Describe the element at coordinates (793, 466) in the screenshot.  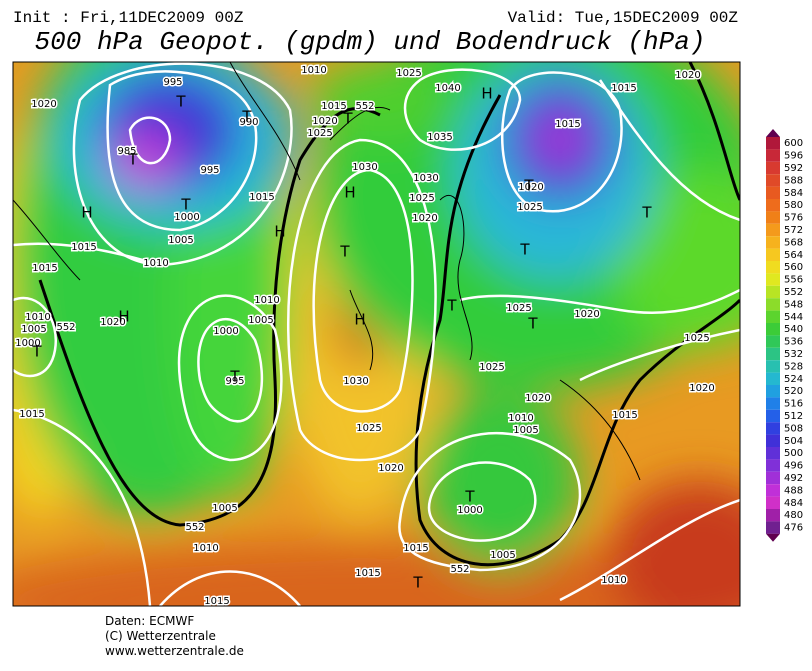
I see `colorbar-label: 496` at that location.